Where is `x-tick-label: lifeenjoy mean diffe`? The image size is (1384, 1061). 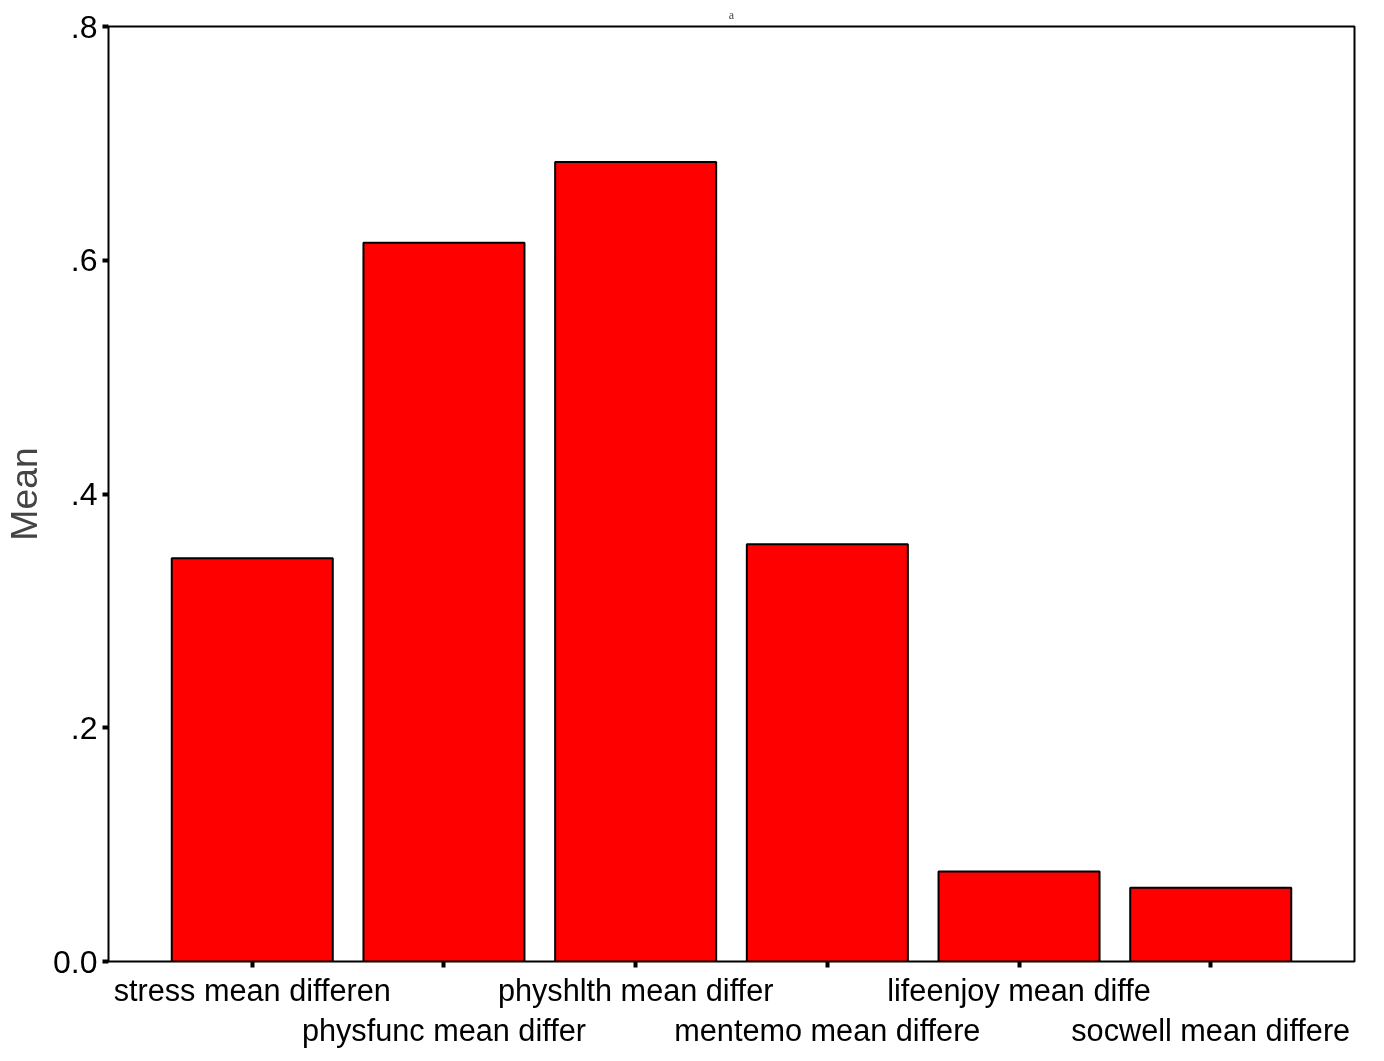
x-tick-label: lifeenjoy mean diffe is located at coordinates (1019, 990).